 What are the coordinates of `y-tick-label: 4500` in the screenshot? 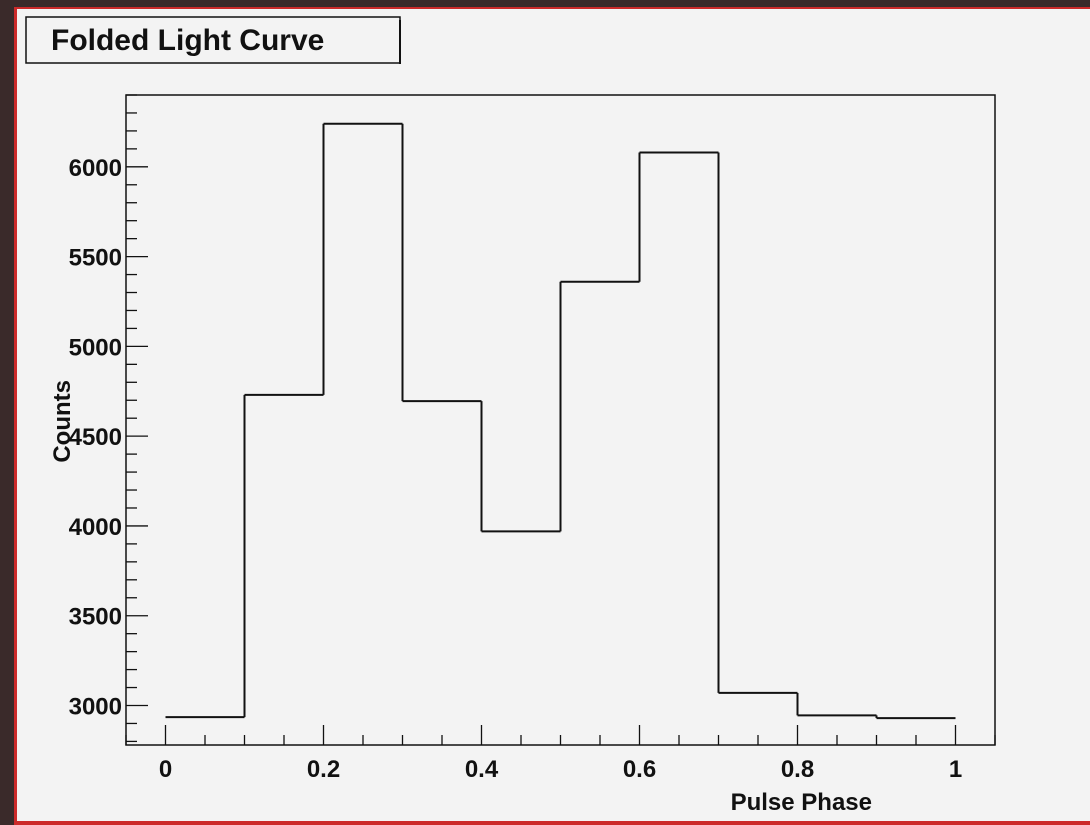 It's located at (95, 437).